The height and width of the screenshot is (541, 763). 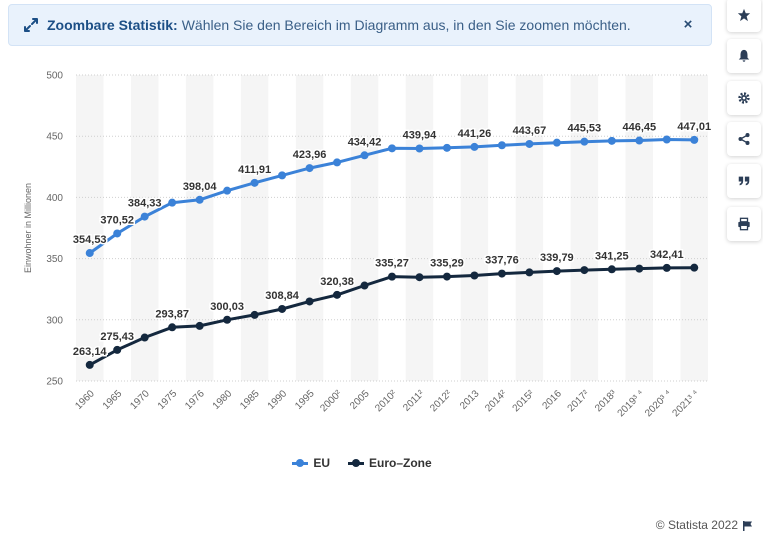 I want to click on data-label-eurozone: 335,27, so click(x=392, y=264).